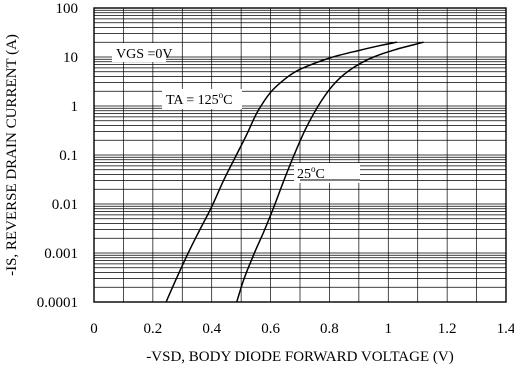  What do you see at coordinates (75, 107) in the screenshot?
I see `y-tick-label: 1` at bounding box center [75, 107].